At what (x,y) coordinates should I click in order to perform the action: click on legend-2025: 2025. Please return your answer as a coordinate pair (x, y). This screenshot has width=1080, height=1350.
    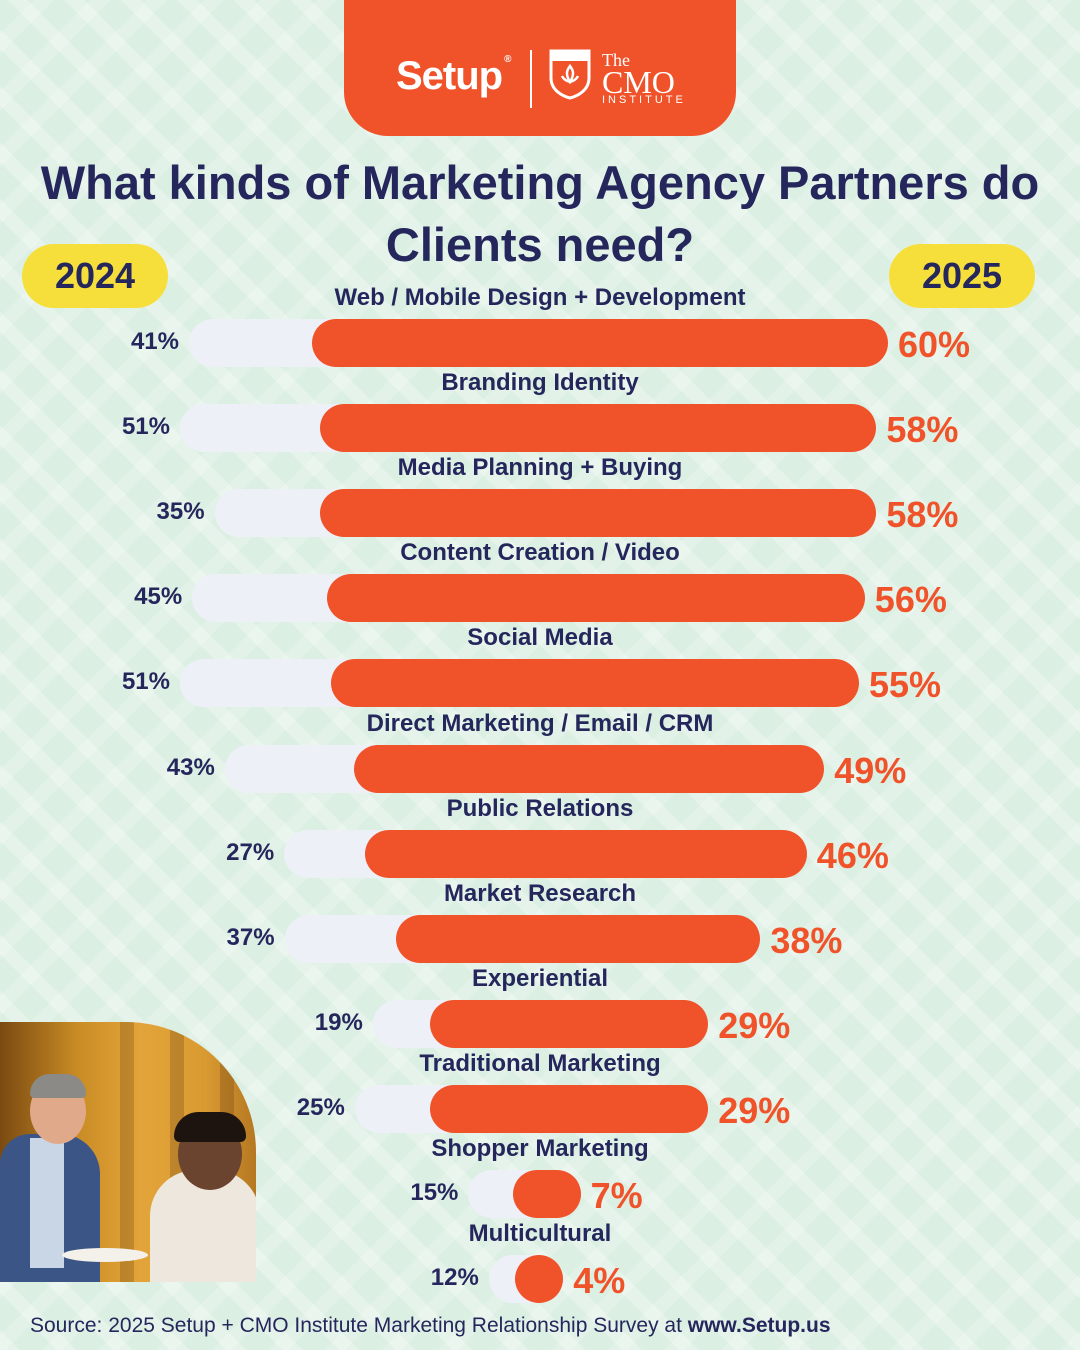
    Looking at the image, I should click on (962, 276).